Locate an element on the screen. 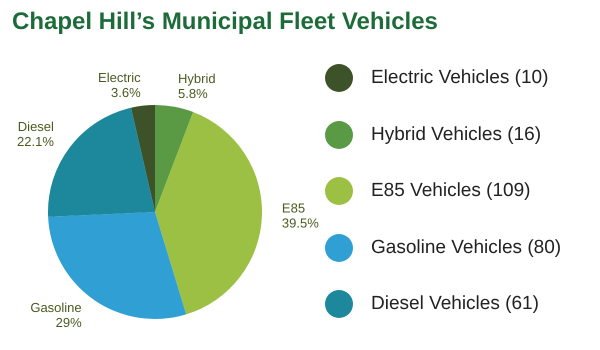  data-label: Hybrid 5.8% is located at coordinates (197, 86).